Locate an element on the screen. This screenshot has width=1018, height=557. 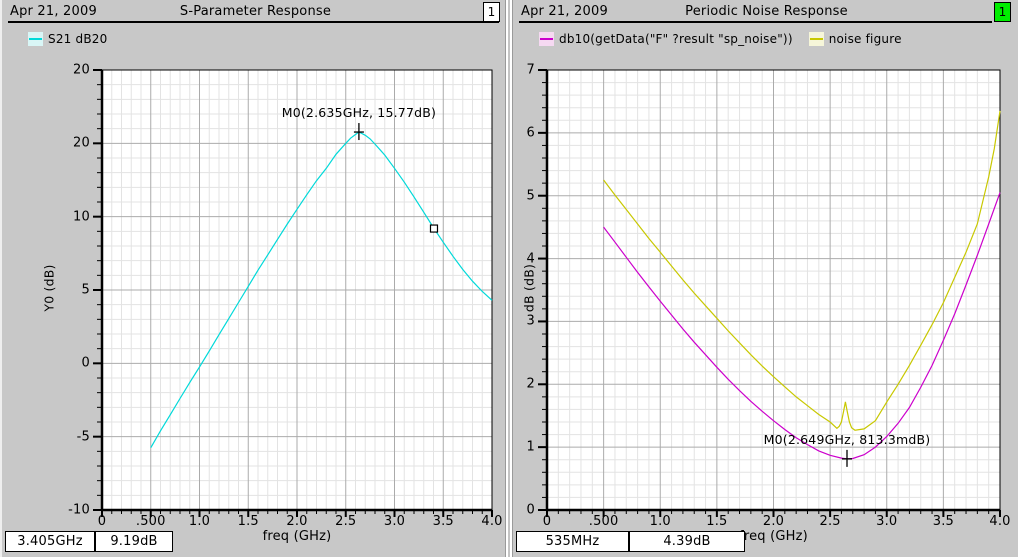
legend-item-noise-figure: noise figure is located at coordinates (855, 39).